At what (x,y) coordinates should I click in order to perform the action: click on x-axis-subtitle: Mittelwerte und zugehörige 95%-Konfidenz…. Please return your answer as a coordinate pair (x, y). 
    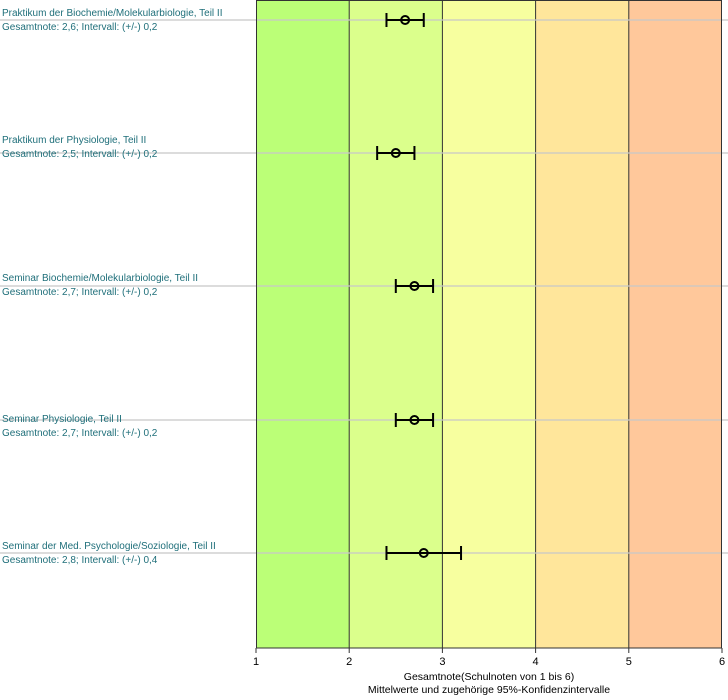
    Looking at the image, I should click on (489, 690).